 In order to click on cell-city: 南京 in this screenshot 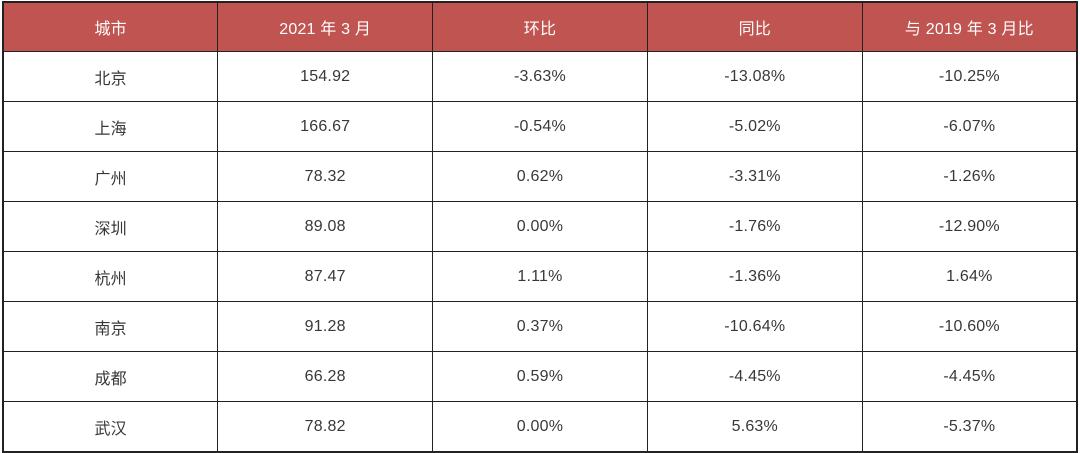, I will do `click(110, 326)`.